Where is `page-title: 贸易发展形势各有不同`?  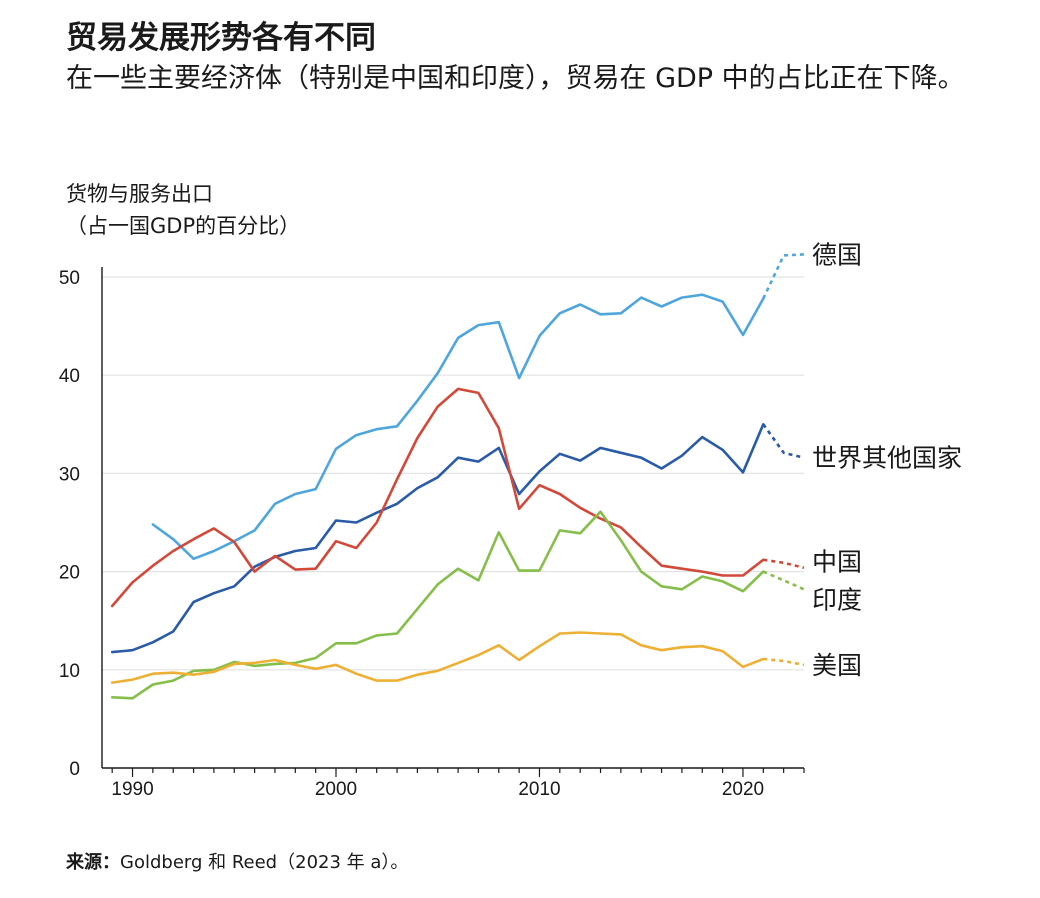 page-title: 贸易发展形势各有不同 is located at coordinates (221, 38).